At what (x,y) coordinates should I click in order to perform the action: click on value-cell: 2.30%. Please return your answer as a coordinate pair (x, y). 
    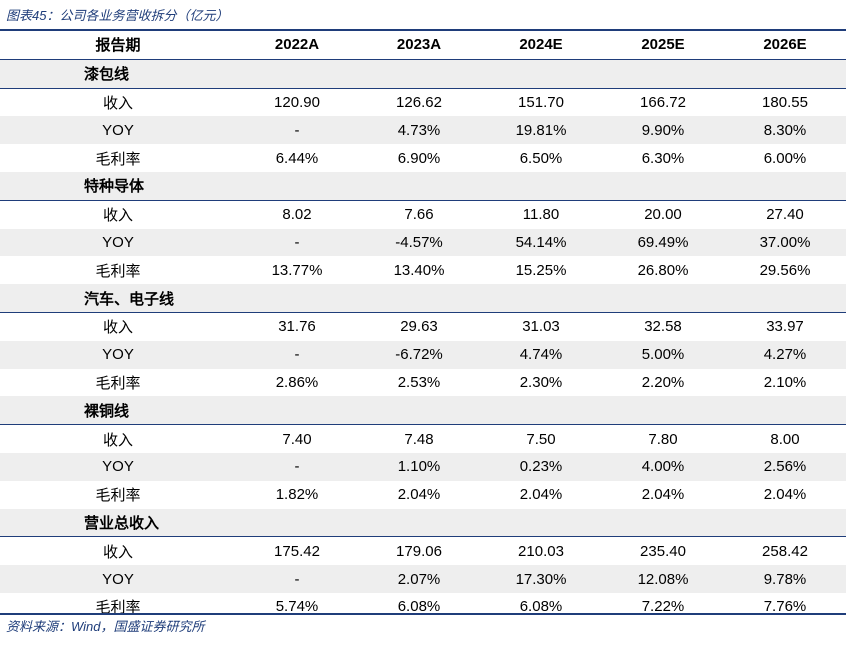
    Looking at the image, I should click on (541, 382).